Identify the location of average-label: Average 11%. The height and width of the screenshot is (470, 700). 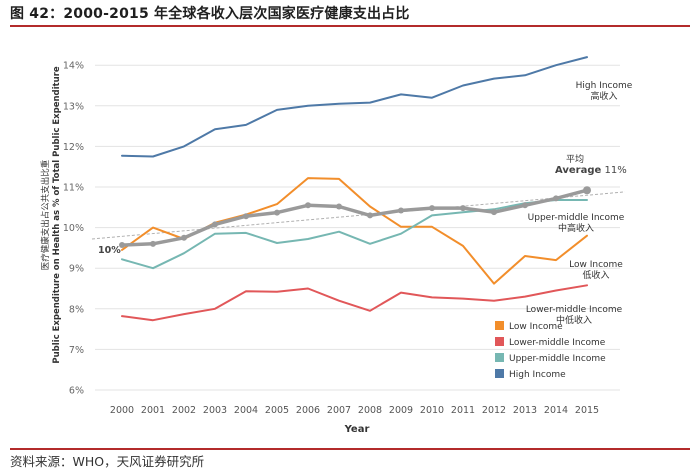
(591, 170).